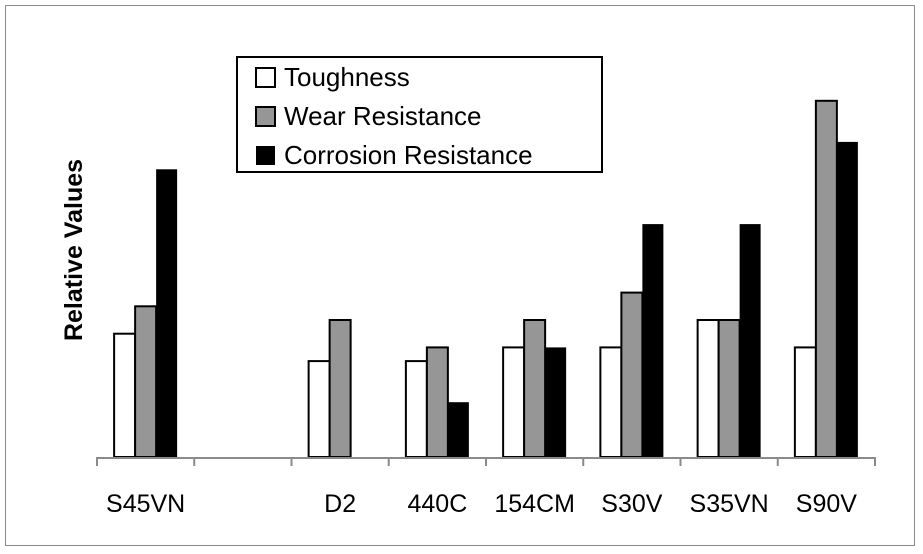 Image resolution: width=923 pixels, height=554 pixels. What do you see at coordinates (383, 116) in the screenshot?
I see `legend-label: Wear Resistance` at bounding box center [383, 116].